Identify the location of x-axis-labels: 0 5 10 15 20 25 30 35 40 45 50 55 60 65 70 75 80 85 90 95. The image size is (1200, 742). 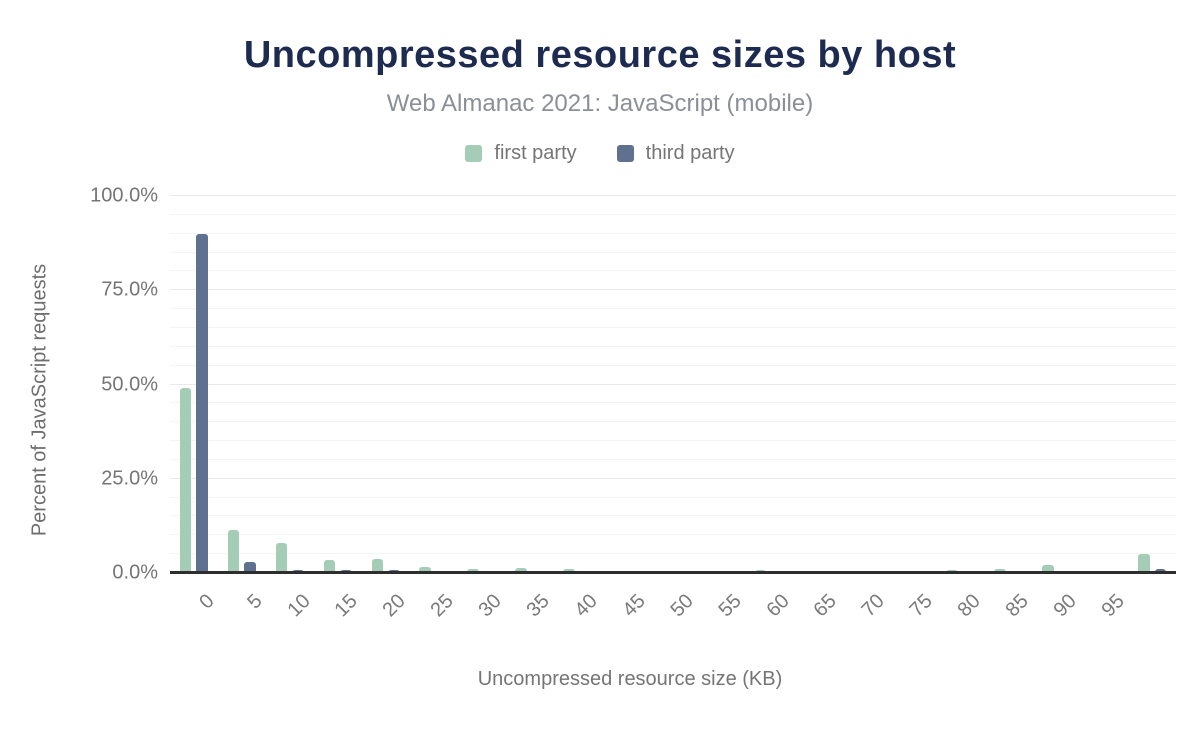
(673, 610).